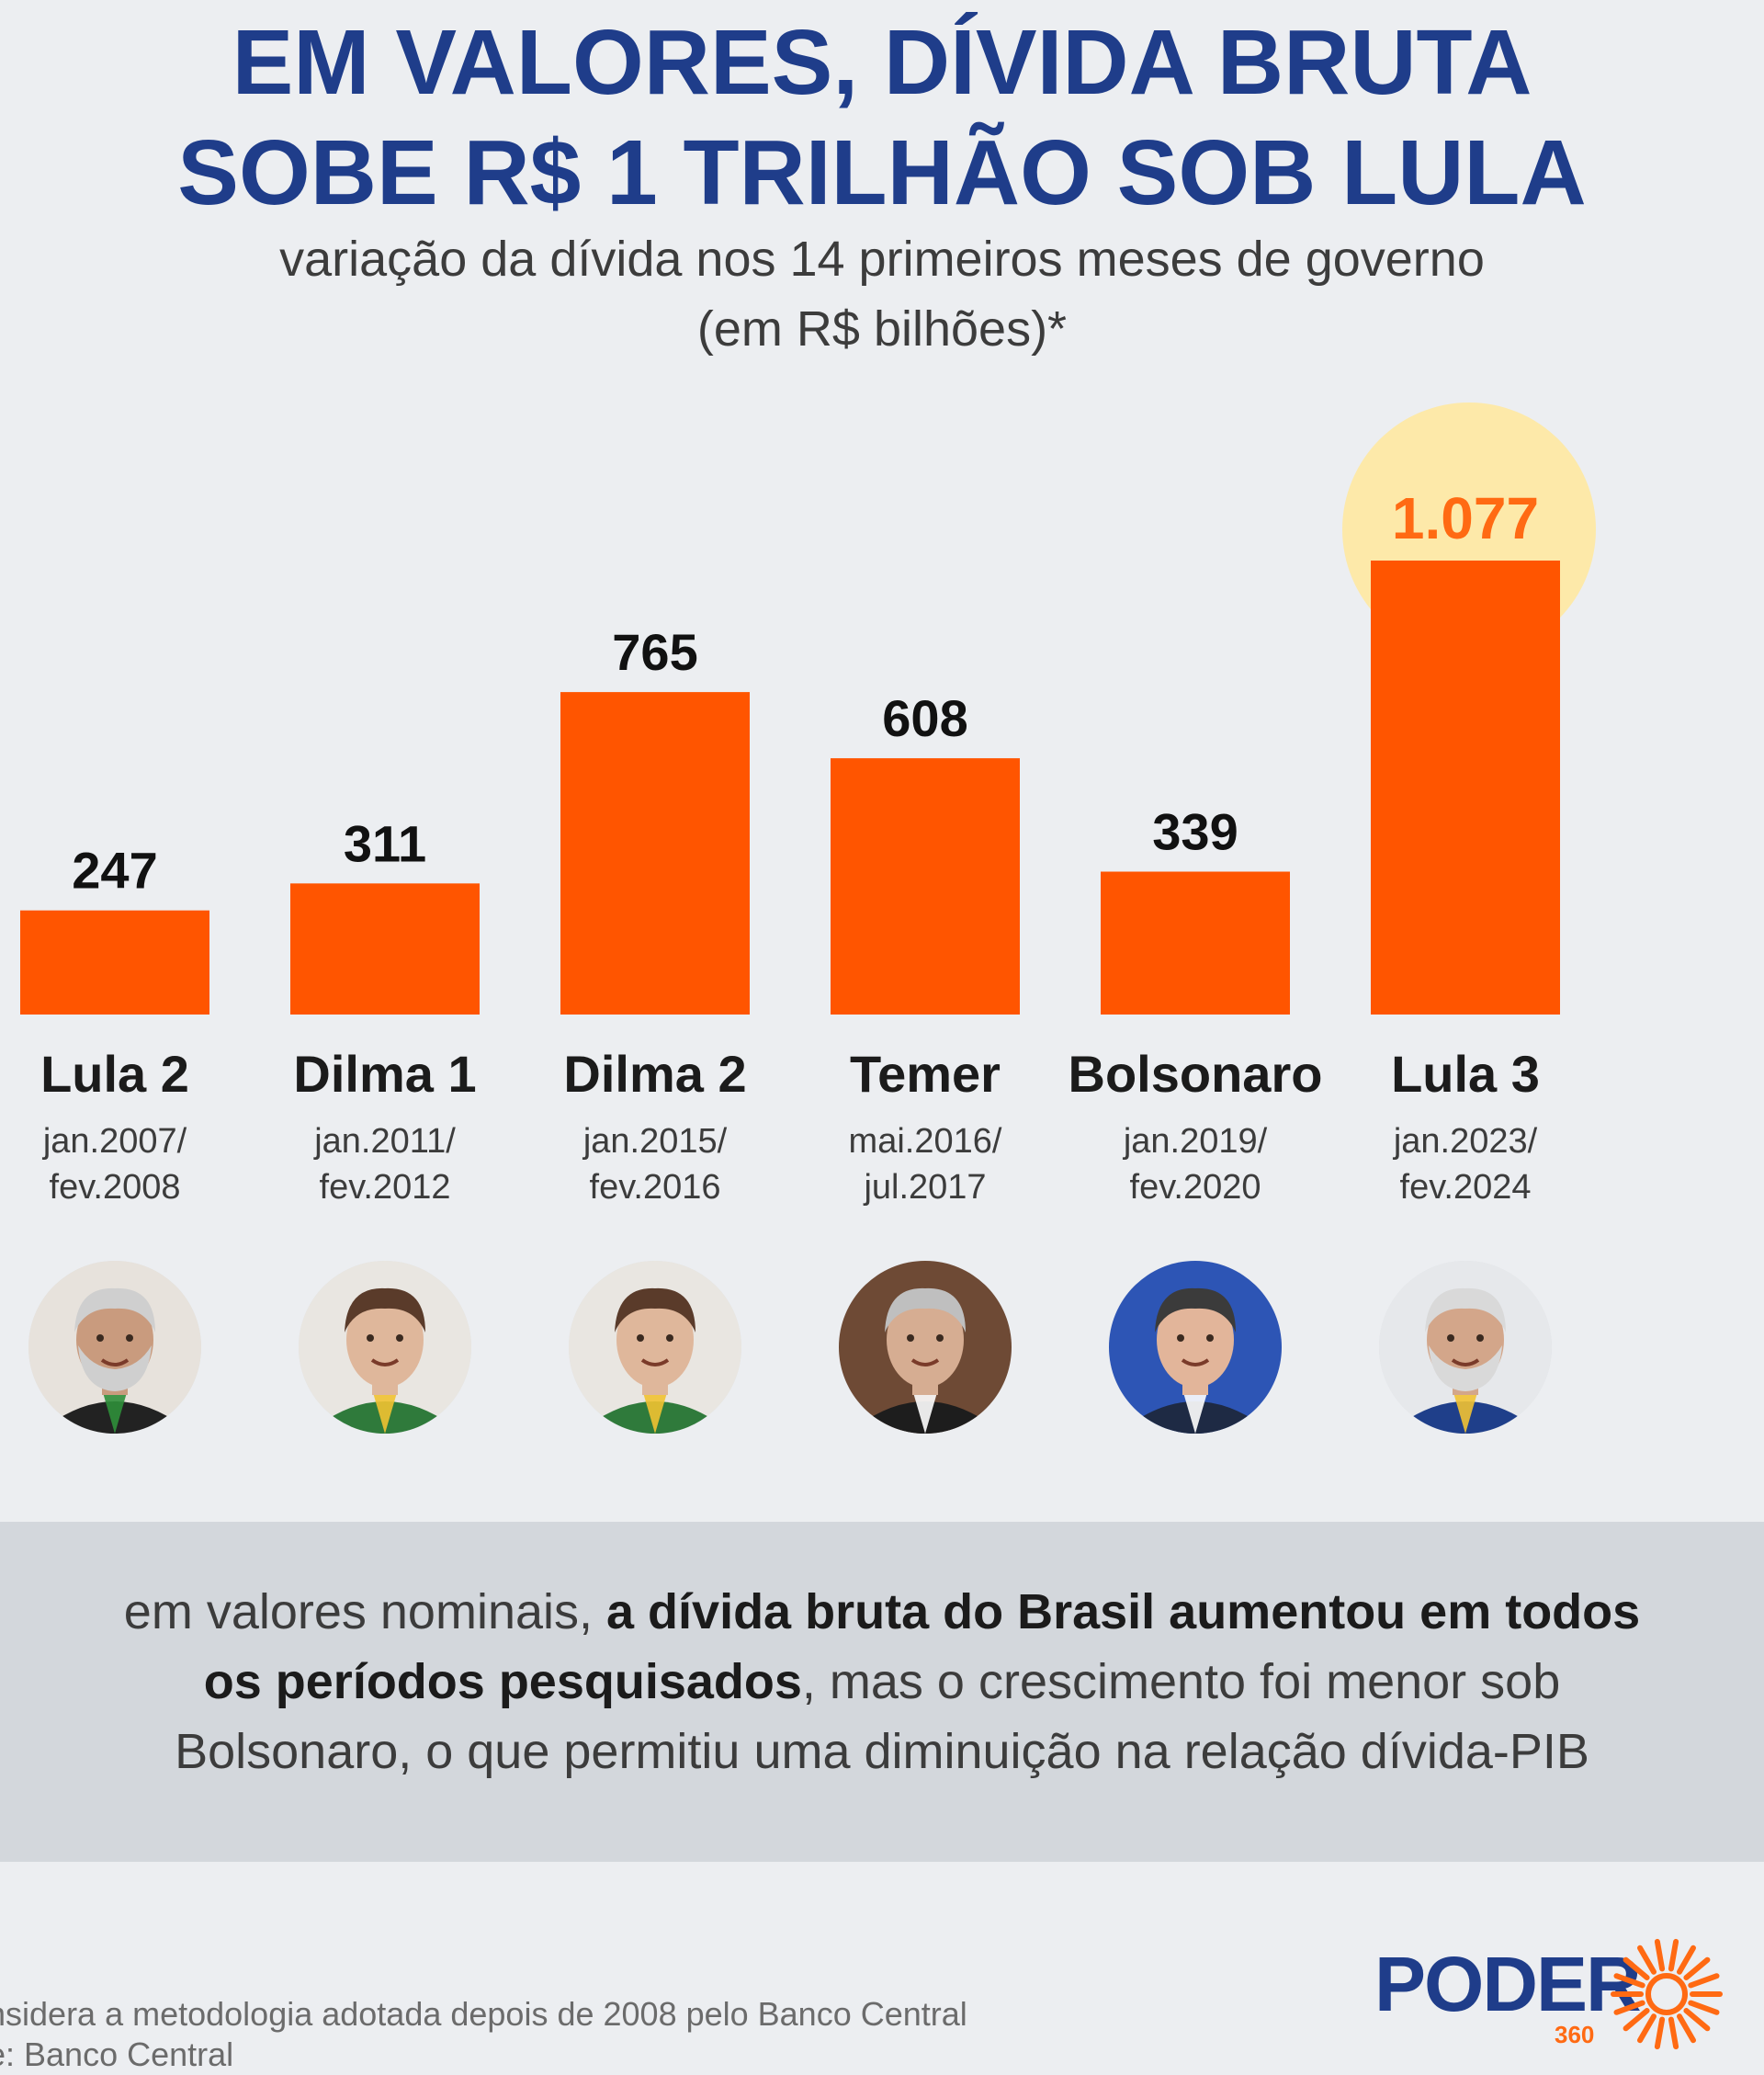  Describe the element at coordinates (925, 1141) in the screenshot. I see `period-start-label: mai.2016/` at that location.